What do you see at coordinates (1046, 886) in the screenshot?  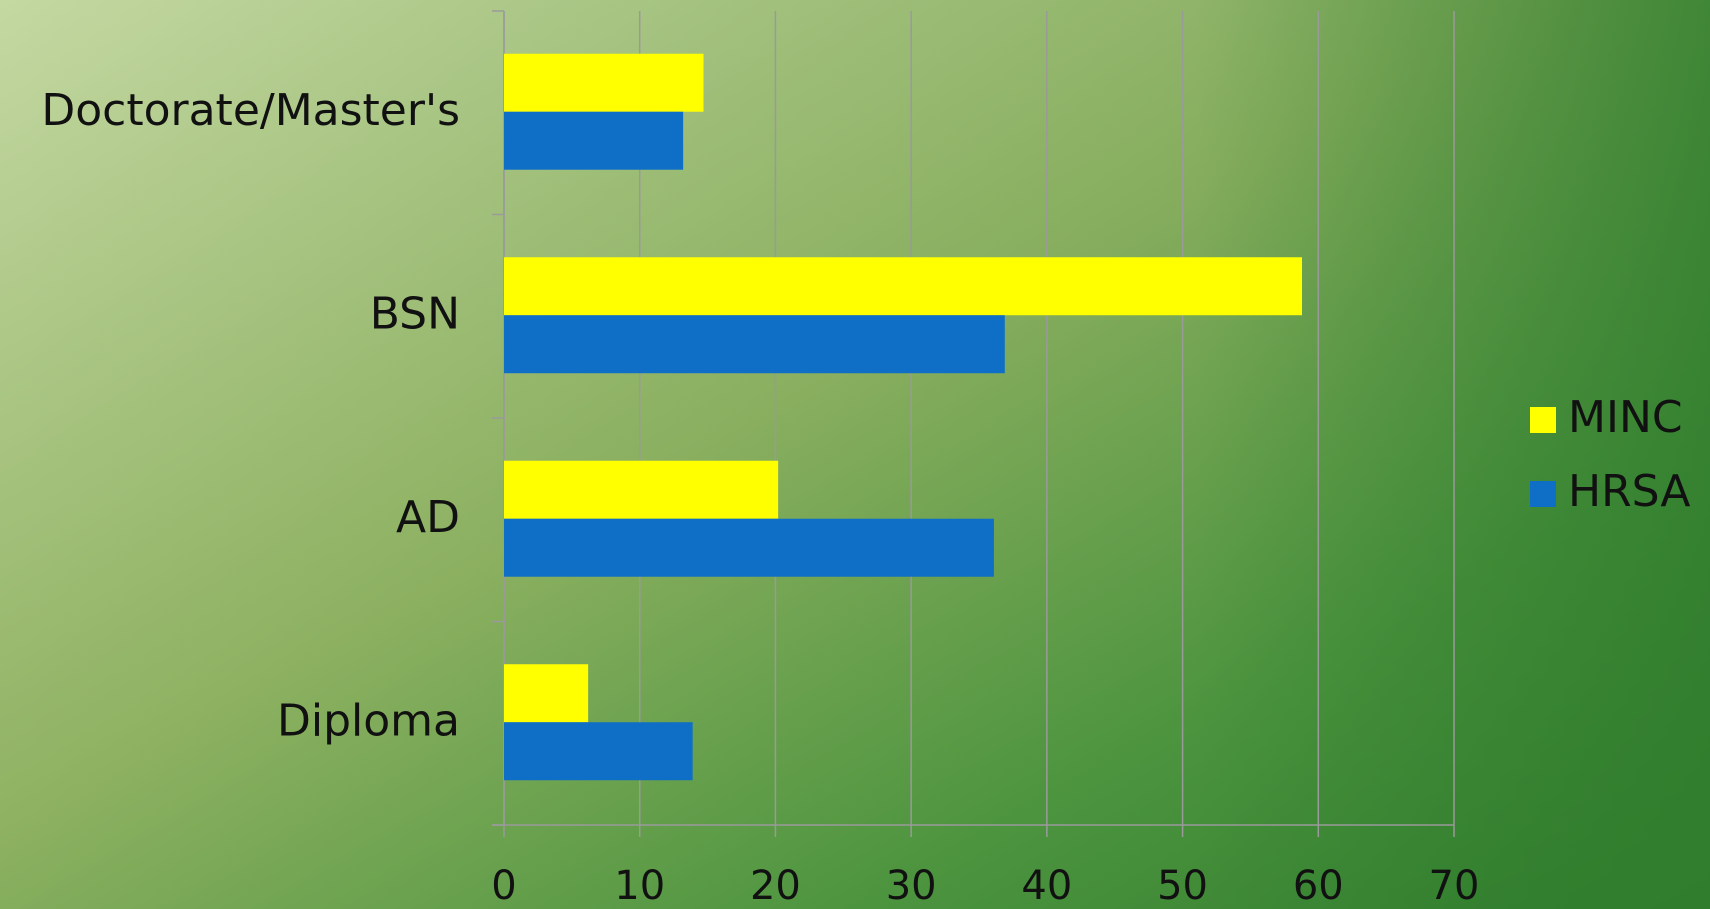 I see `x-tick-label: 40` at bounding box center [1046, 886].